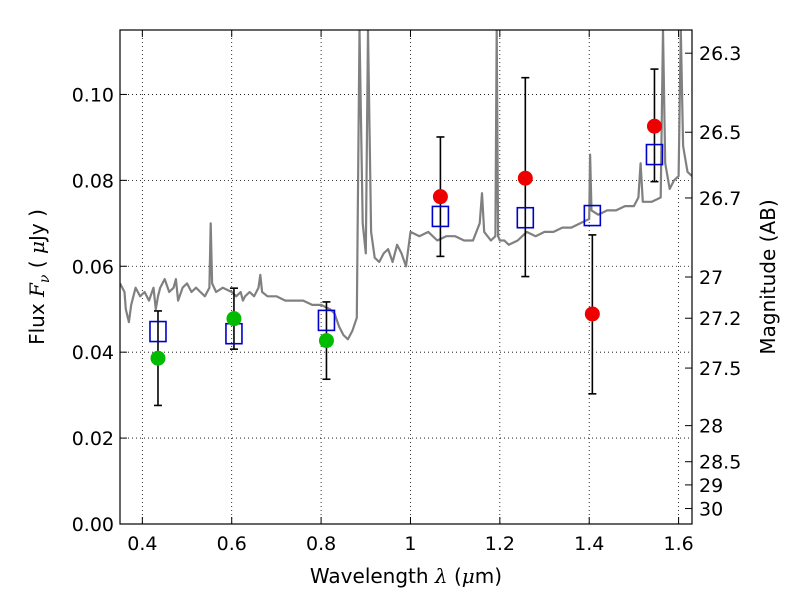 The width and height of the screenshot is (800, 600). Describe the element at coordinates (500, 544) in the screenshot. I see `x-tick-label: 1.2` at that location.